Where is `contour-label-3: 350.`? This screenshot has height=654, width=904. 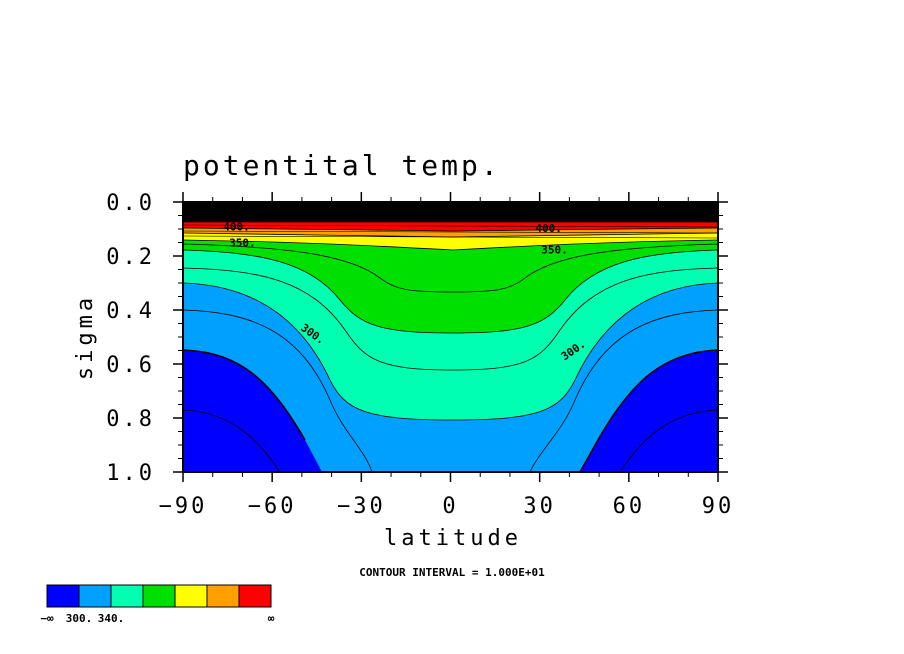 contour-label-3: 350. is located at coordinates (554, 249).